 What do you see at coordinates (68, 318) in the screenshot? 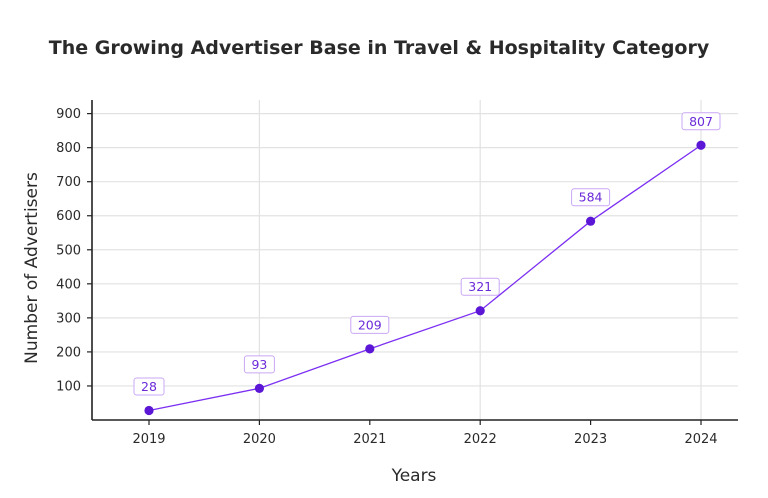
I see `y-tick-label: 300` at bounding box center [68, 318].